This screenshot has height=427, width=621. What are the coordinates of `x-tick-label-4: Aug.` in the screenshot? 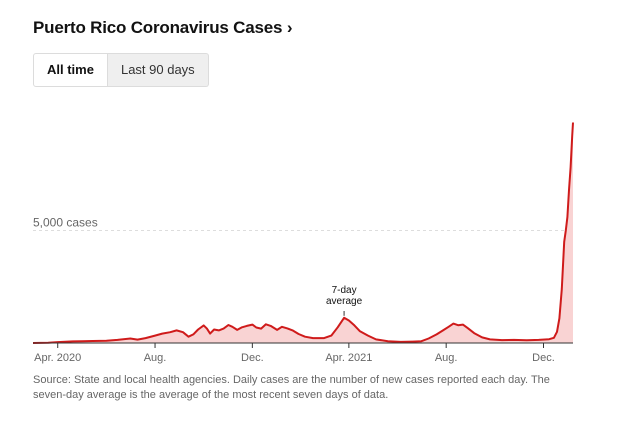 It's located at (446, 358).